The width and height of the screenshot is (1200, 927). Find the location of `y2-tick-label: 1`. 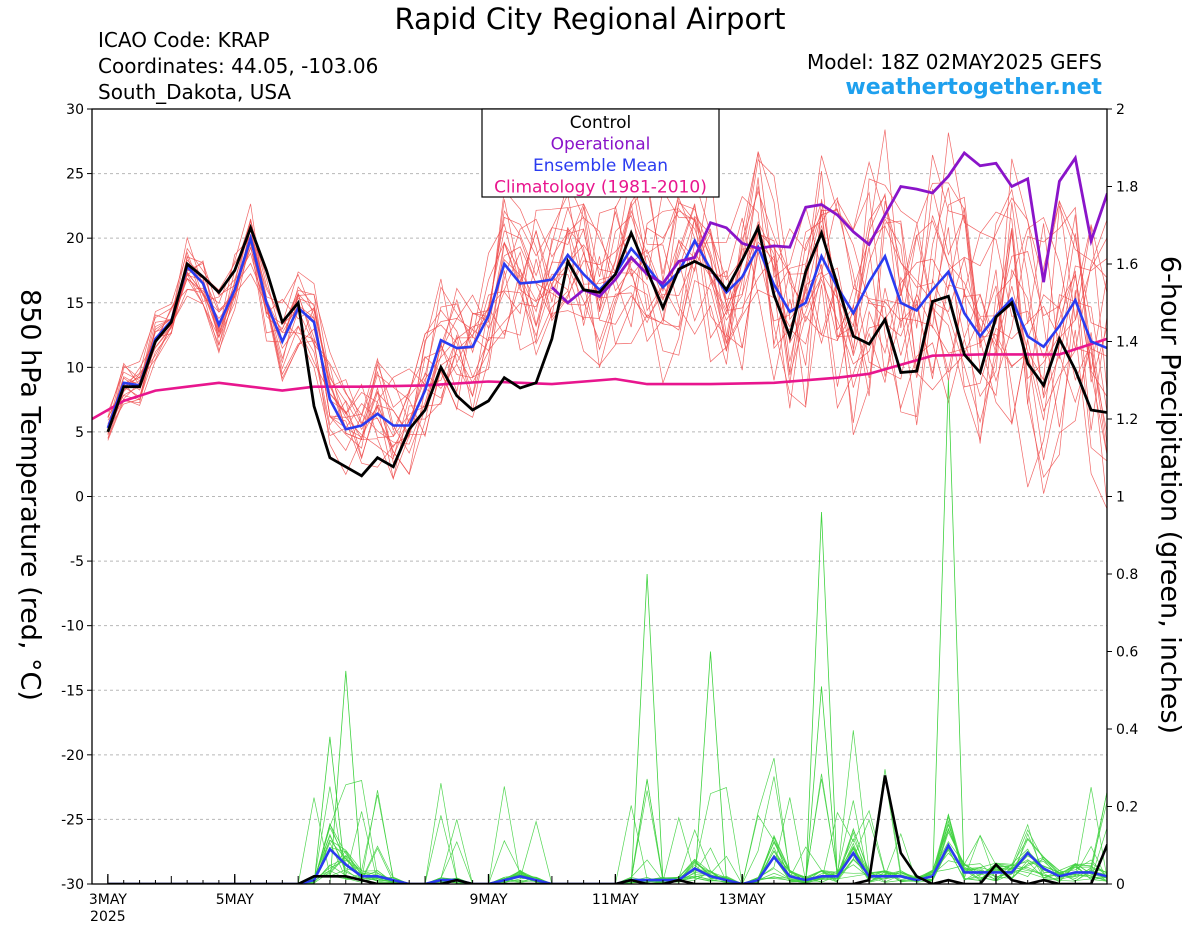

y2-tick-label: 1 is located at coordinates (1120, 498).